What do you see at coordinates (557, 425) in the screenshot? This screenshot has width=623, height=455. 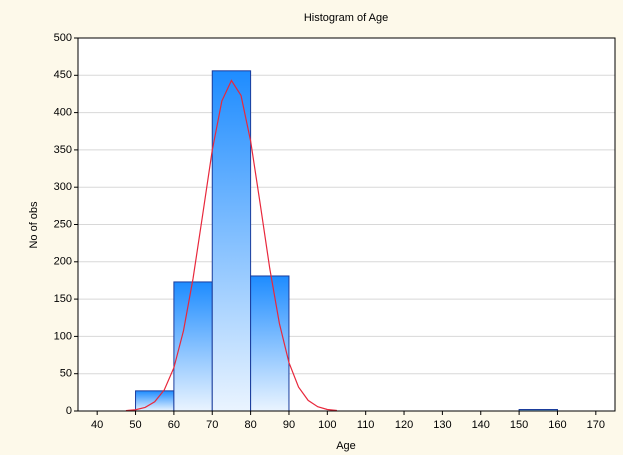 I see `x-tick-label: 160` at bounding box center [557, 425].